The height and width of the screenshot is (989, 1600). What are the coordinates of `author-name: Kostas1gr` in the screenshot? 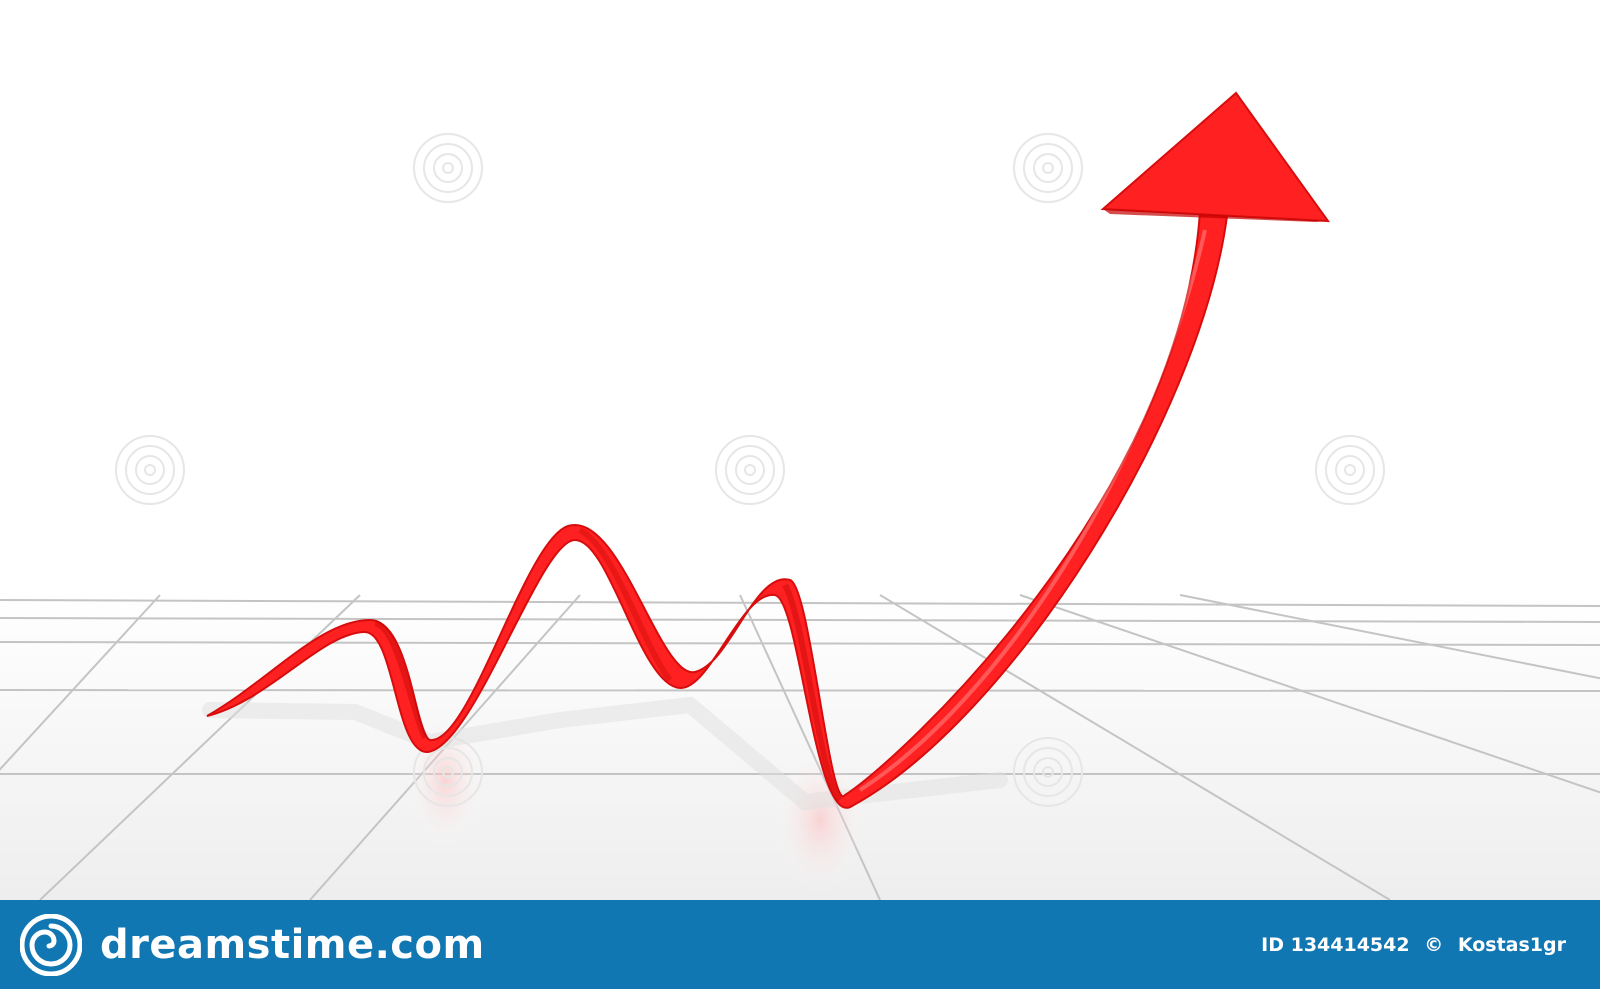 It's located at (1511, 944).